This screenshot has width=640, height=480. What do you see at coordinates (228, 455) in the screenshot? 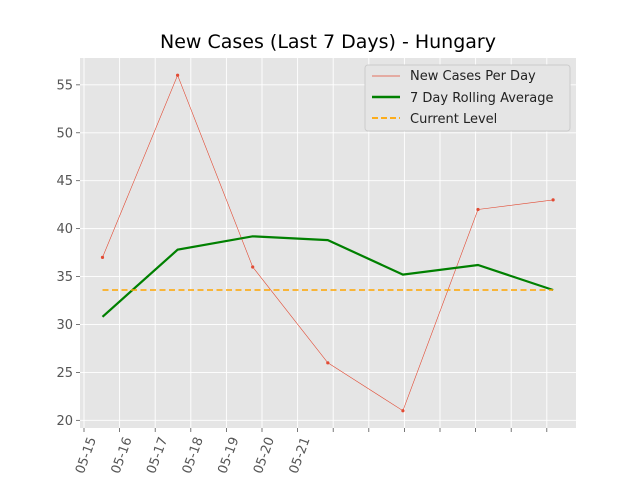
I see `x-tick-label: 05-19` at bounding box center [228, 455].